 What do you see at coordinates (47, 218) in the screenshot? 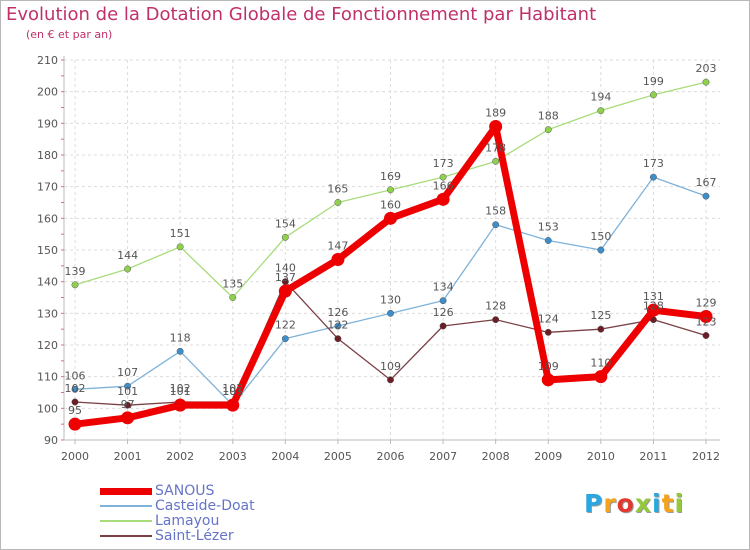
I see `y-tick-label: 160` at bounding box center [47, 218].